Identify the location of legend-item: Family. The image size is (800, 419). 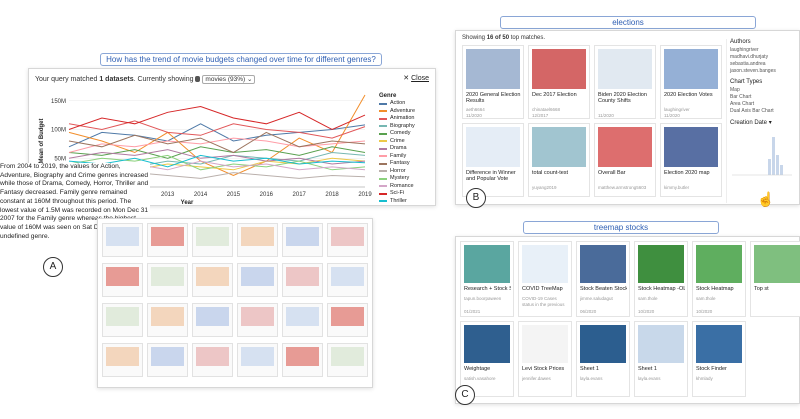
(397, 157).